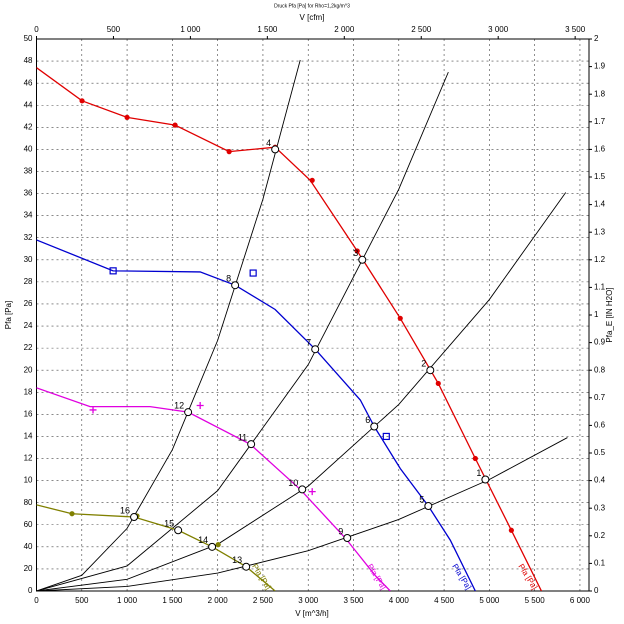 This screenshot has width=624, height=624. I want to click on y-tick-label: 14, so click(28, 436).